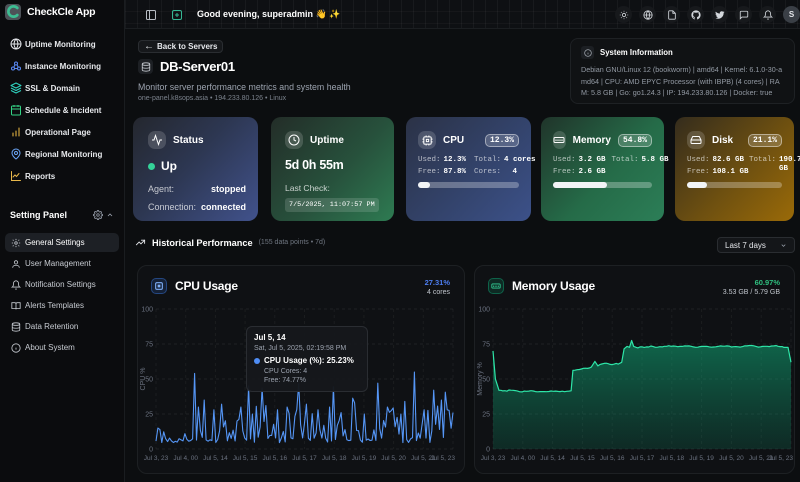 This screenshot has width=800, height=482. I want to click on svg-text: CPU %, so click(143, 379).